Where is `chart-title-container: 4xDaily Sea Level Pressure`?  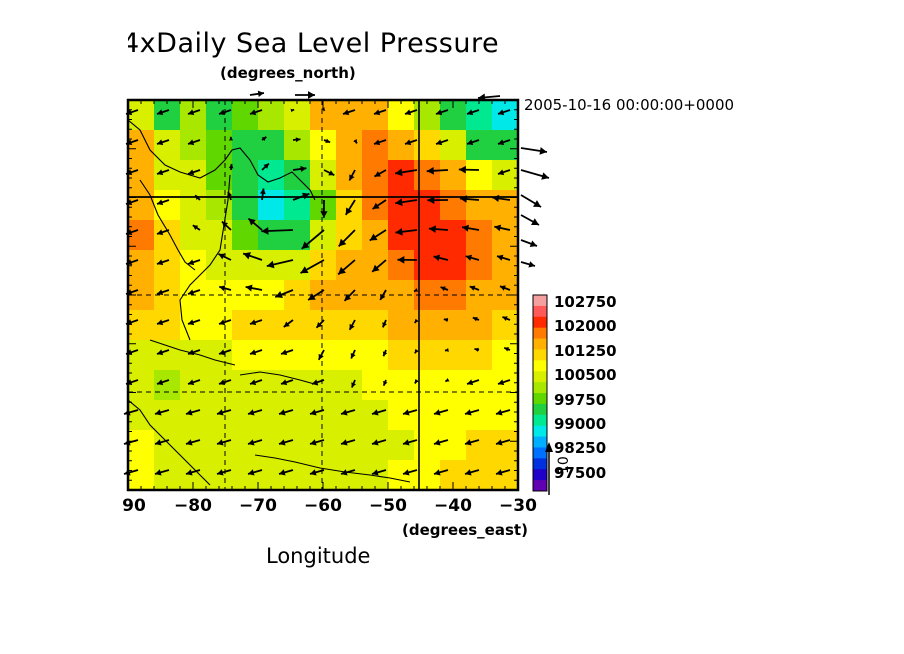 chart-title-container: 4xDaily Sea Level Pressure is located at coordinates (338, 44).